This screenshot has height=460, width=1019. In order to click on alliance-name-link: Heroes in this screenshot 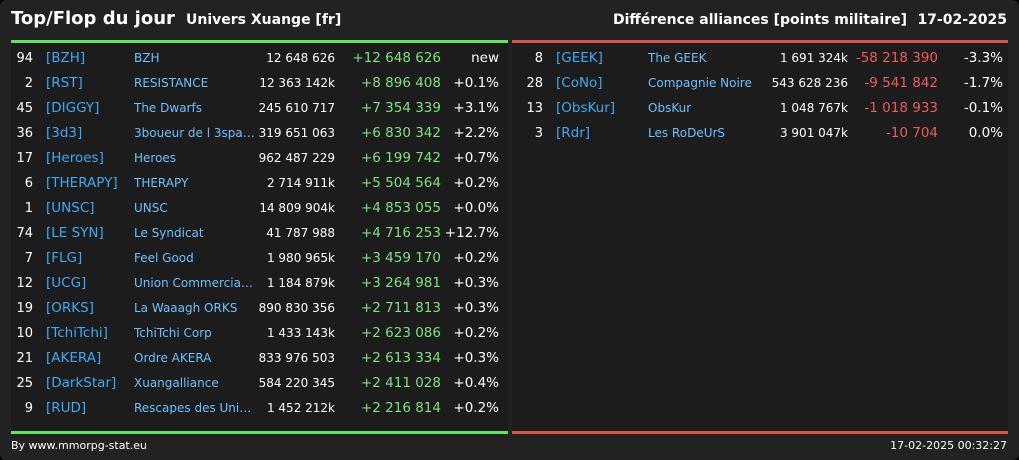, I will do `click(155, 158)`.